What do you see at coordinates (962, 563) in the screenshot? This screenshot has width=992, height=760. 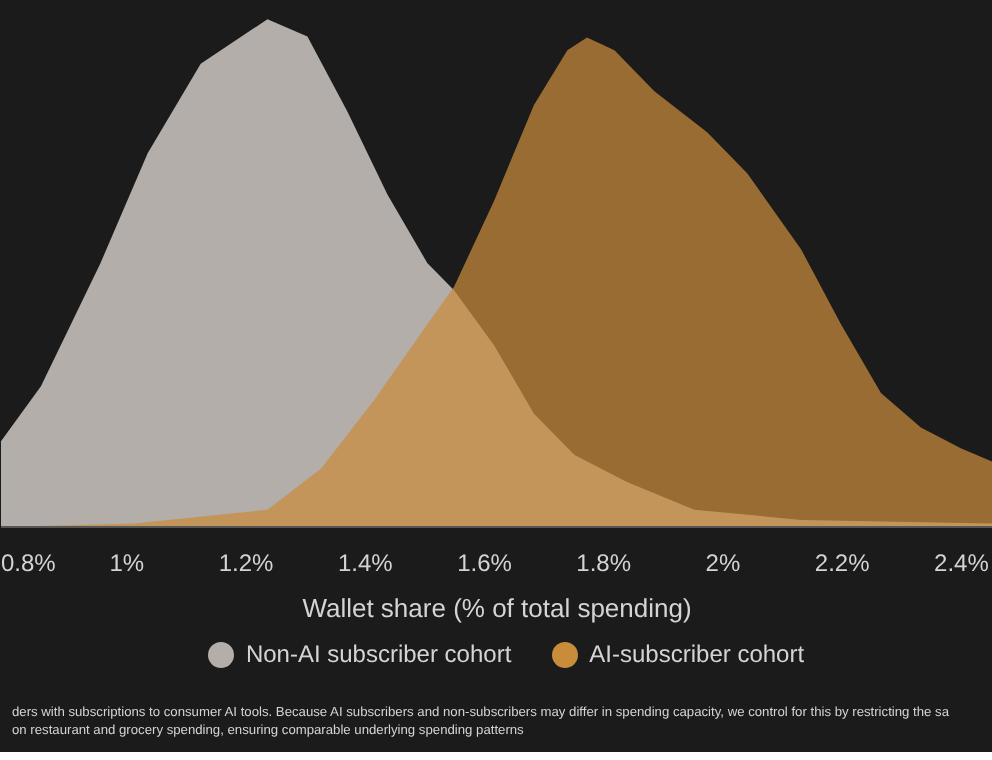 I see `x-tick-label: 2.4%` at bounding box center [962, 563].